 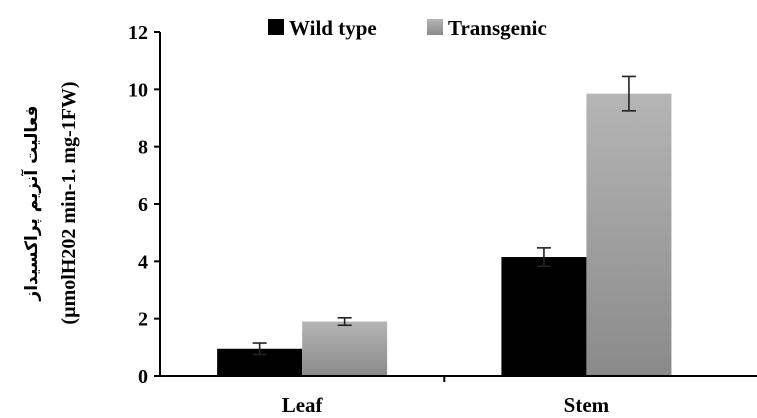 I want to click on y-tick-label: 4, so click(x=143, y=262).